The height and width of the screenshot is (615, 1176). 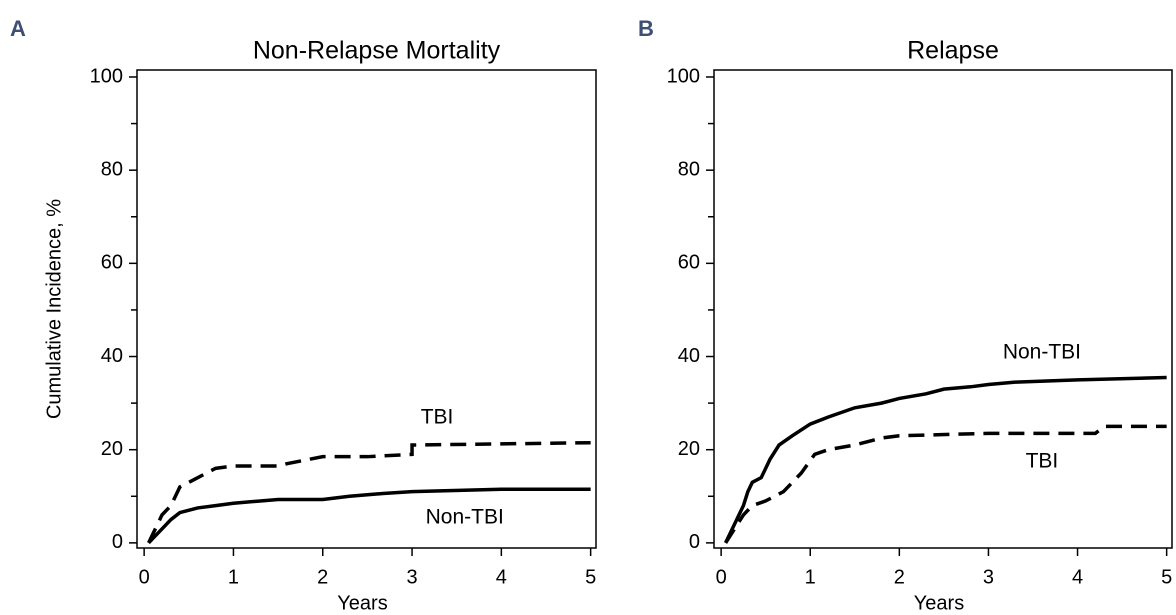 I want to click on chart-title: Relapse, so click(x=953, y=51).